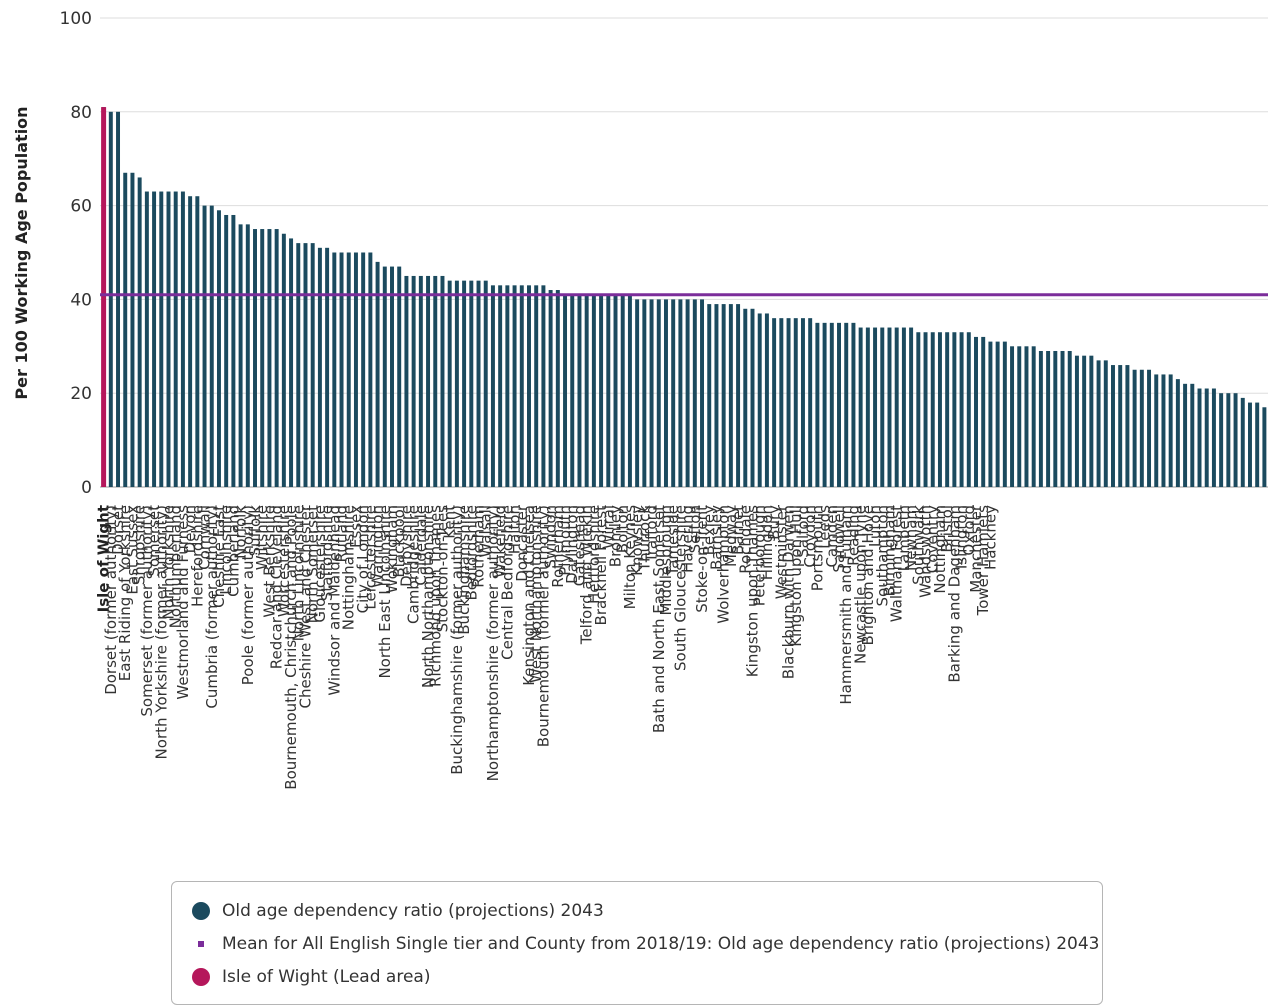  Describe the element at coordinates (311, 977) in the screenshot. I see `legend-item-lead: Isle of Wight (Lead area)` at that location.